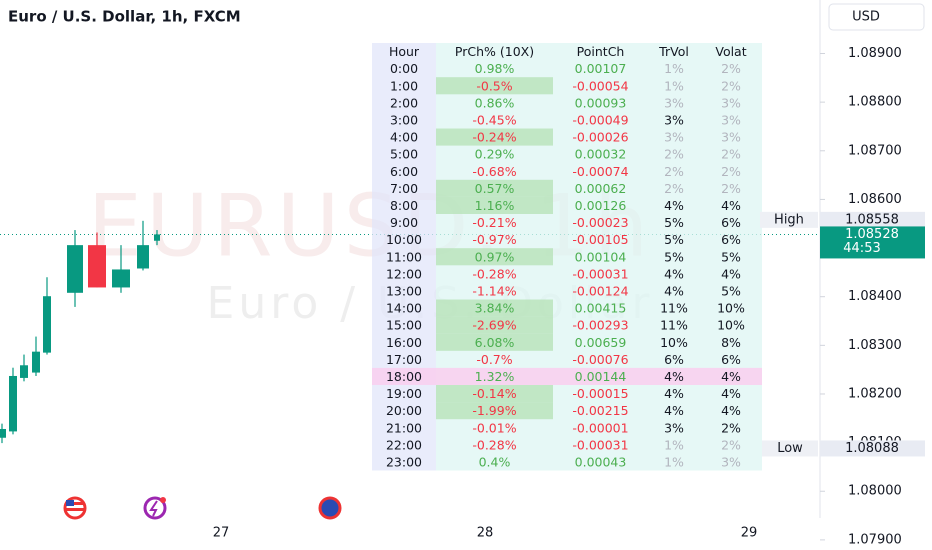  Describe the element at coordinates (330, 508) in the screenshot. I see `eu-flag-icon` at that location.